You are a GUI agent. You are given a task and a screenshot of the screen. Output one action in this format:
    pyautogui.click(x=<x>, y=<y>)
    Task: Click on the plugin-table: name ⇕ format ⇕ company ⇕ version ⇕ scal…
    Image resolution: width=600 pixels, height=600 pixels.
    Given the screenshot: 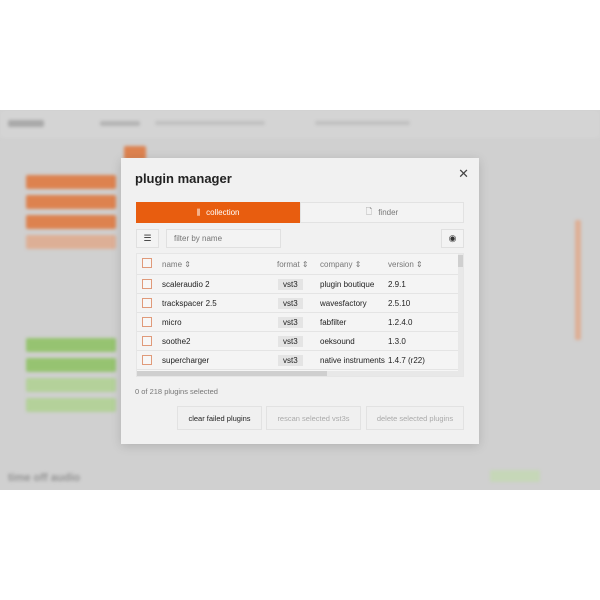 What is the action you would take?
    pyautogui.click(x=300, y=315)
    